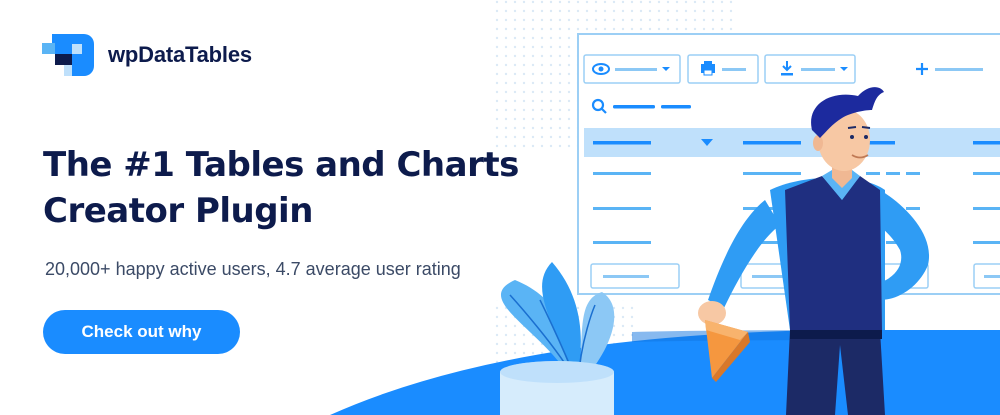  I want to click on print-button, so click(723, 69).